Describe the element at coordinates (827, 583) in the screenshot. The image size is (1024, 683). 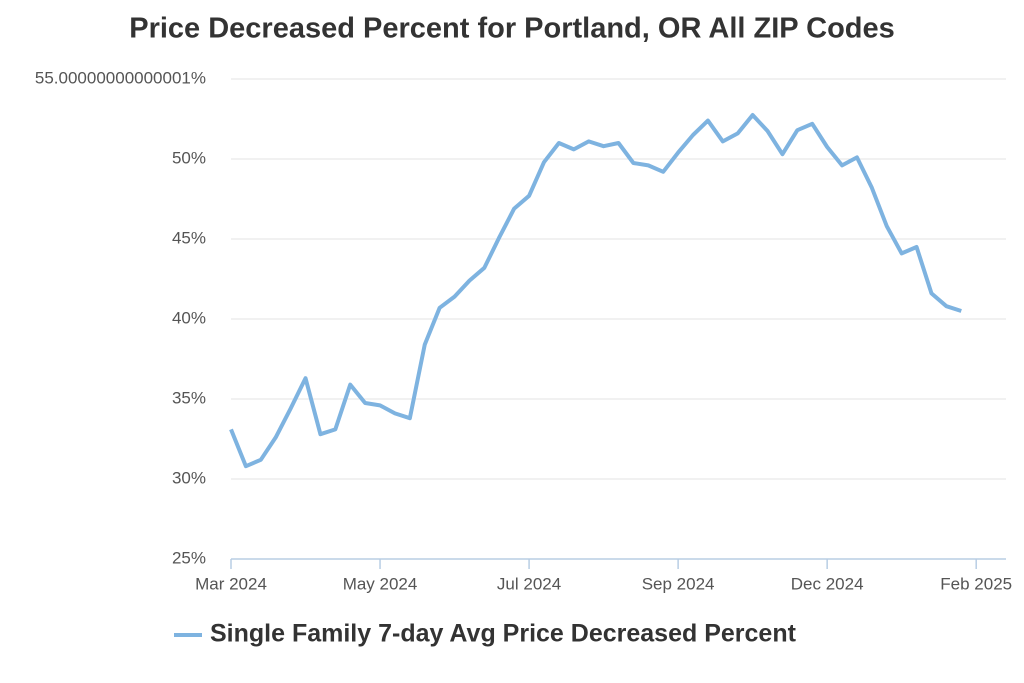
I see `x-tick-label: Dec 2024` at that location.